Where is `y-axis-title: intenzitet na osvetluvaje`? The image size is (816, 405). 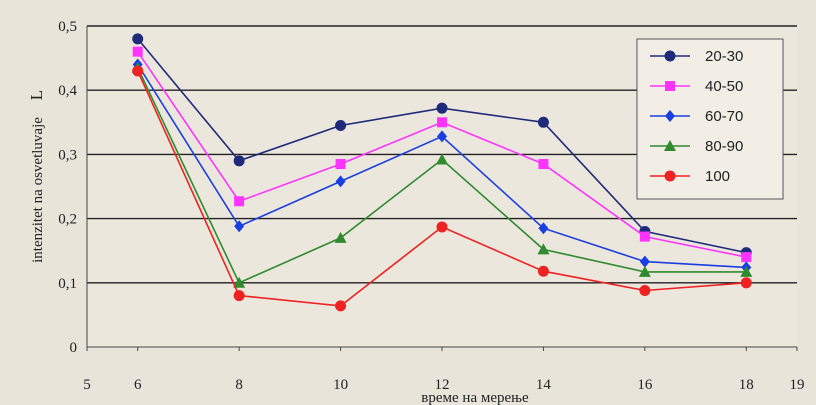
y-axis-title: intenzitet na osvetluvaje is located at coordinates (38, 190).